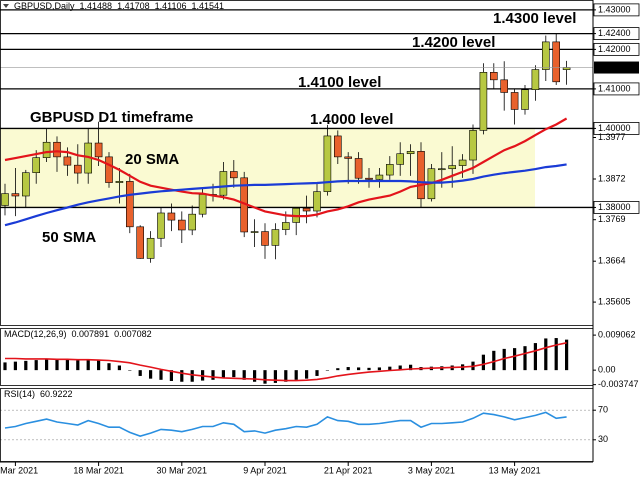  What do you see at coordinates (534, 18) in the screenshot?
I see `annotation: 1.4300 level` at bounding box center [534, 18].